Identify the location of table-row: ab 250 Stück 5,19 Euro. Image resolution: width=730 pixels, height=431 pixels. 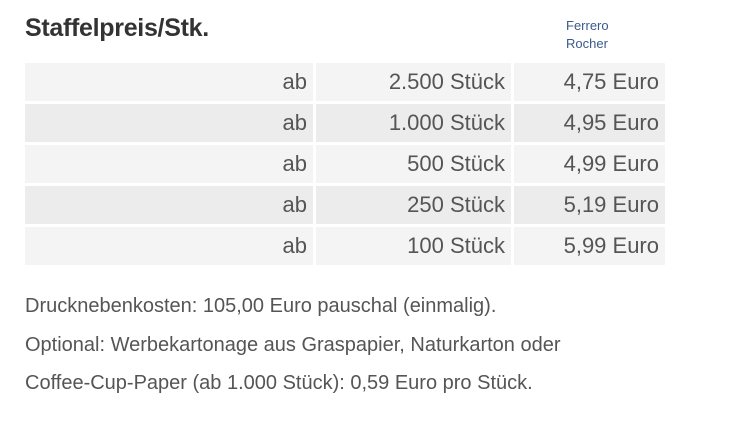
(345, 205).